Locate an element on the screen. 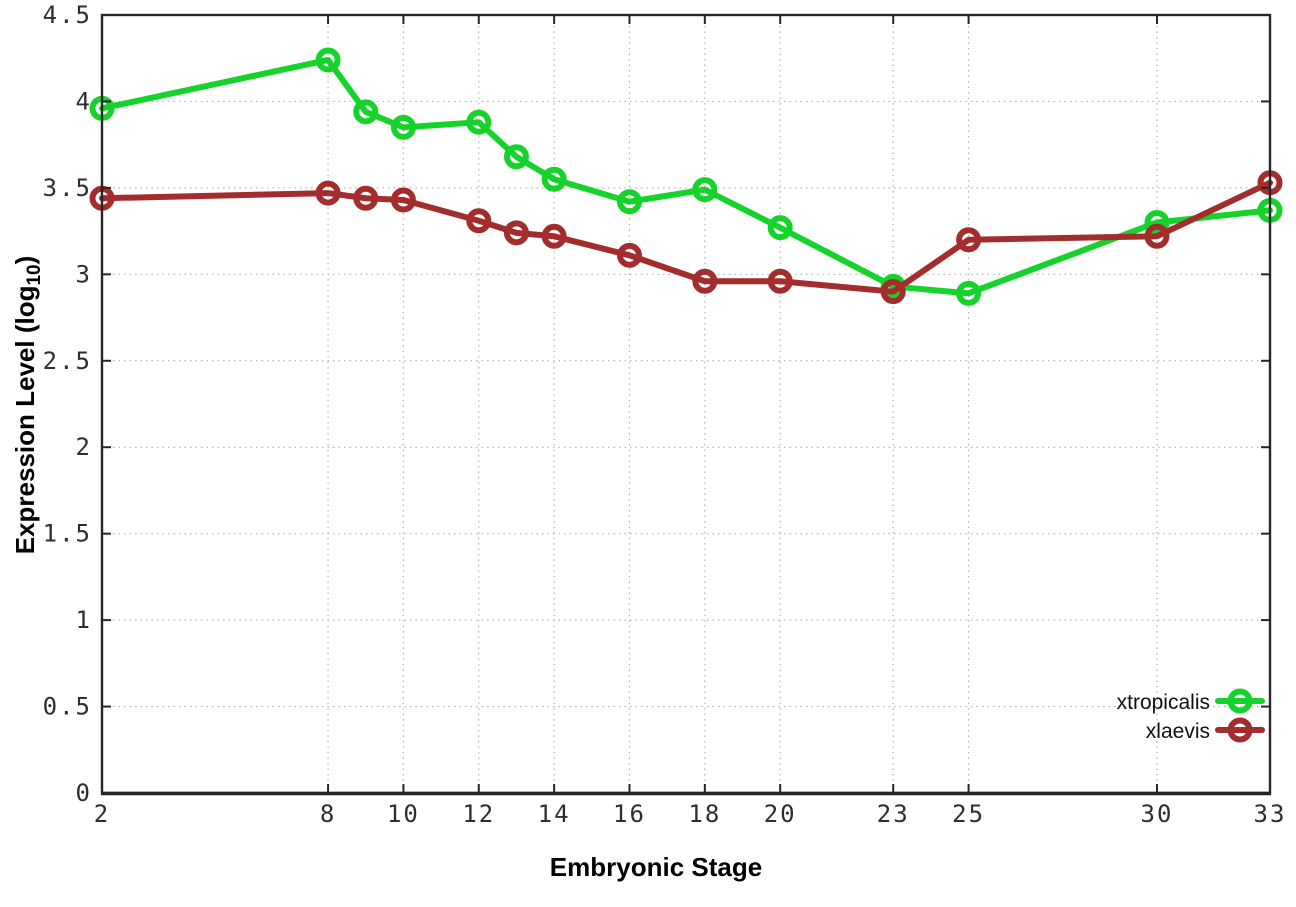  legend-label-xtropicalis: xtropicalis is located at coordinates (1163, 702).